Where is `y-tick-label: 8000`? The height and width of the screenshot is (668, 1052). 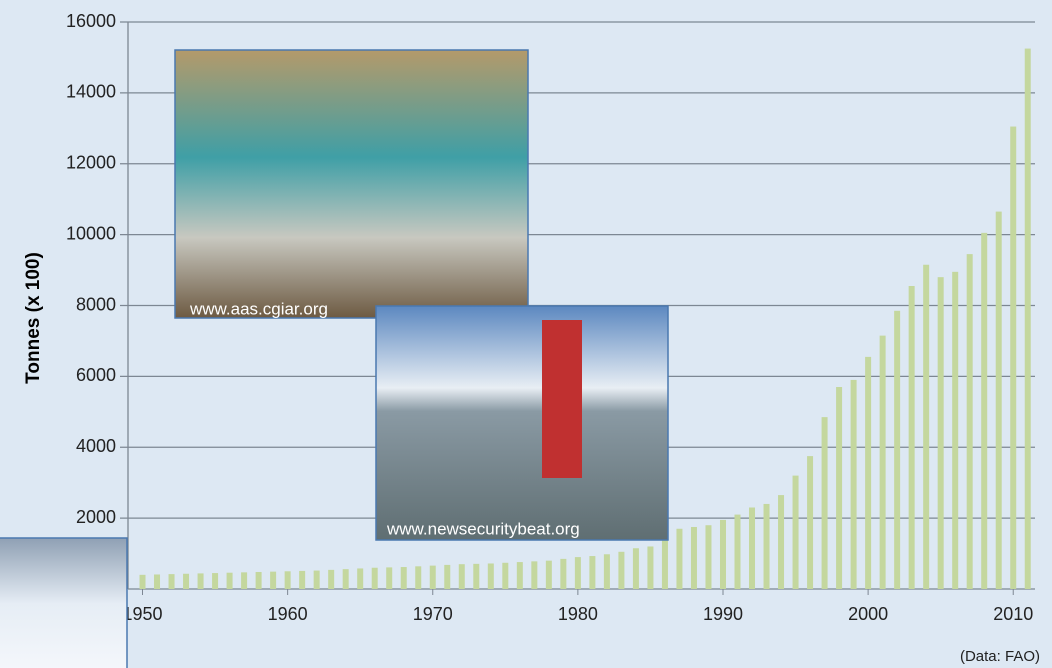
y-tick-label: 8000 is located at coordinates (96, 304).